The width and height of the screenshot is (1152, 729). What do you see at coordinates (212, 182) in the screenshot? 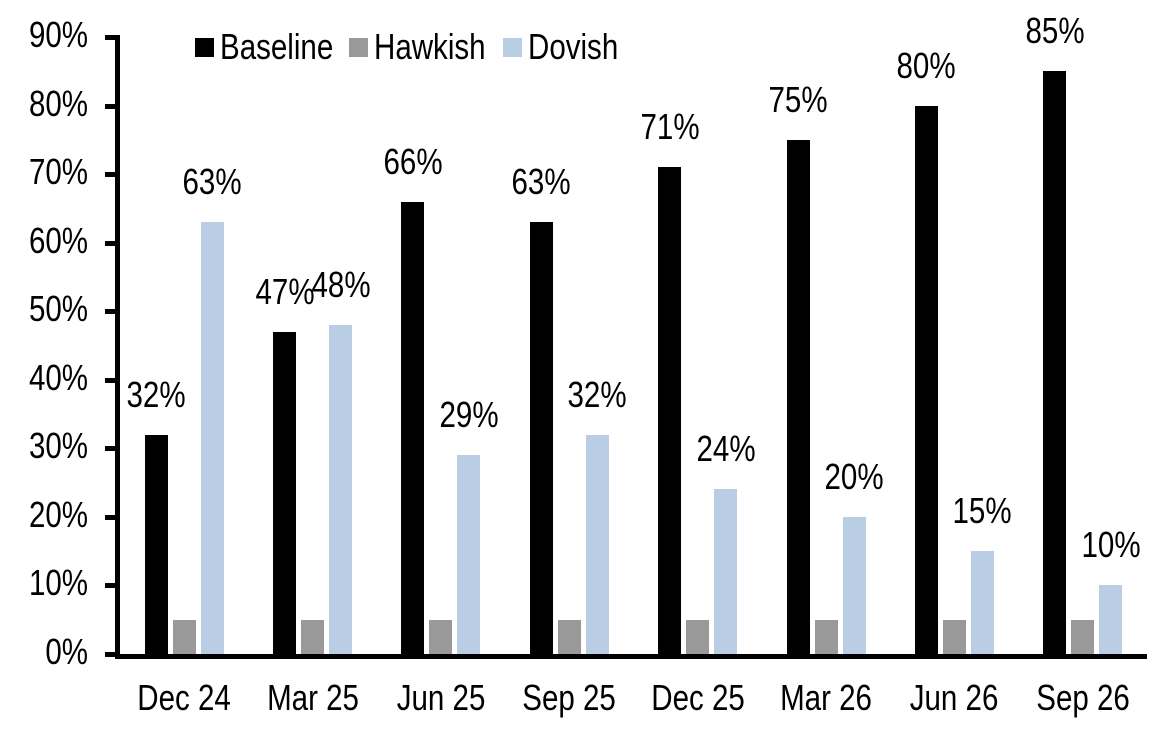
I see `bar-label-dovish: 63%` at bounding box center [212, 182].